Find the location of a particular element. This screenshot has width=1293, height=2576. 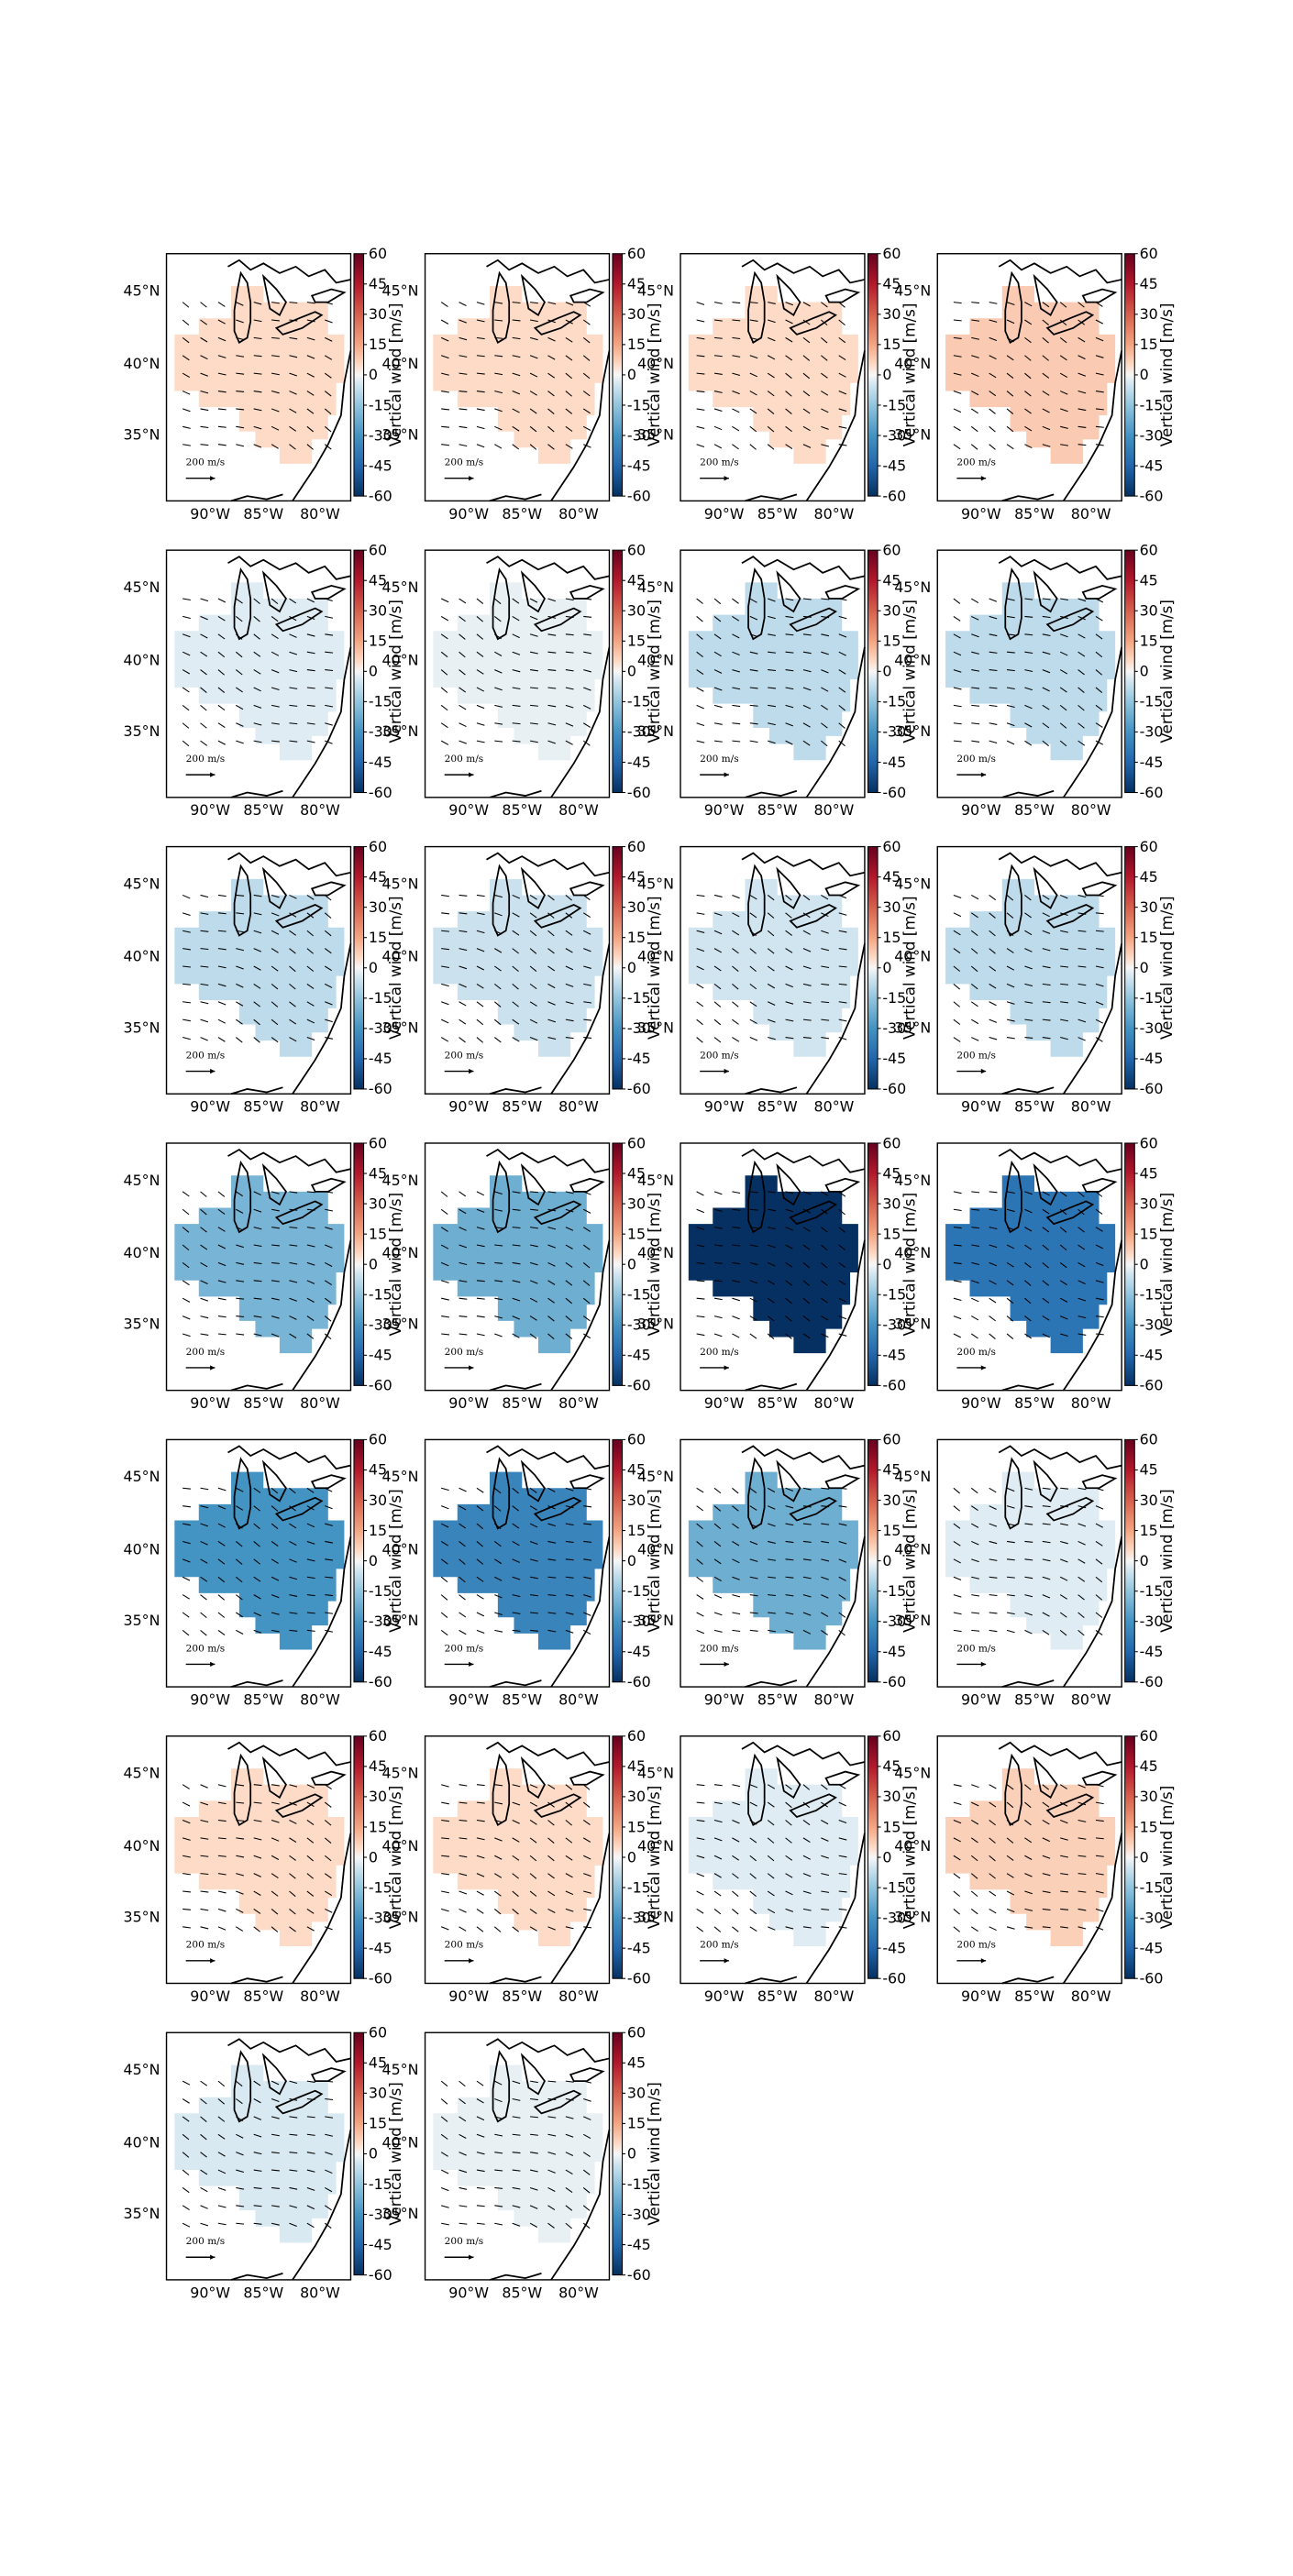

colorbar is located at coordinates (873, 672).